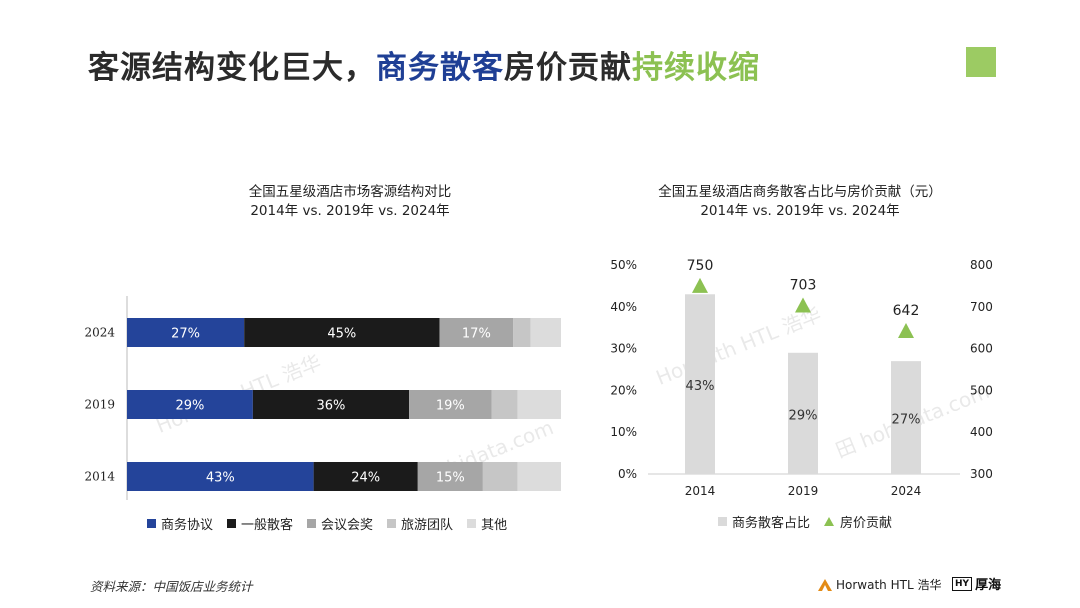 The height and width of the screenshot is (608, 1080). Describe the element at coordinates (623, 432) in the screenshot. I see `right-chart-left-tick-label: 10%` at that location.